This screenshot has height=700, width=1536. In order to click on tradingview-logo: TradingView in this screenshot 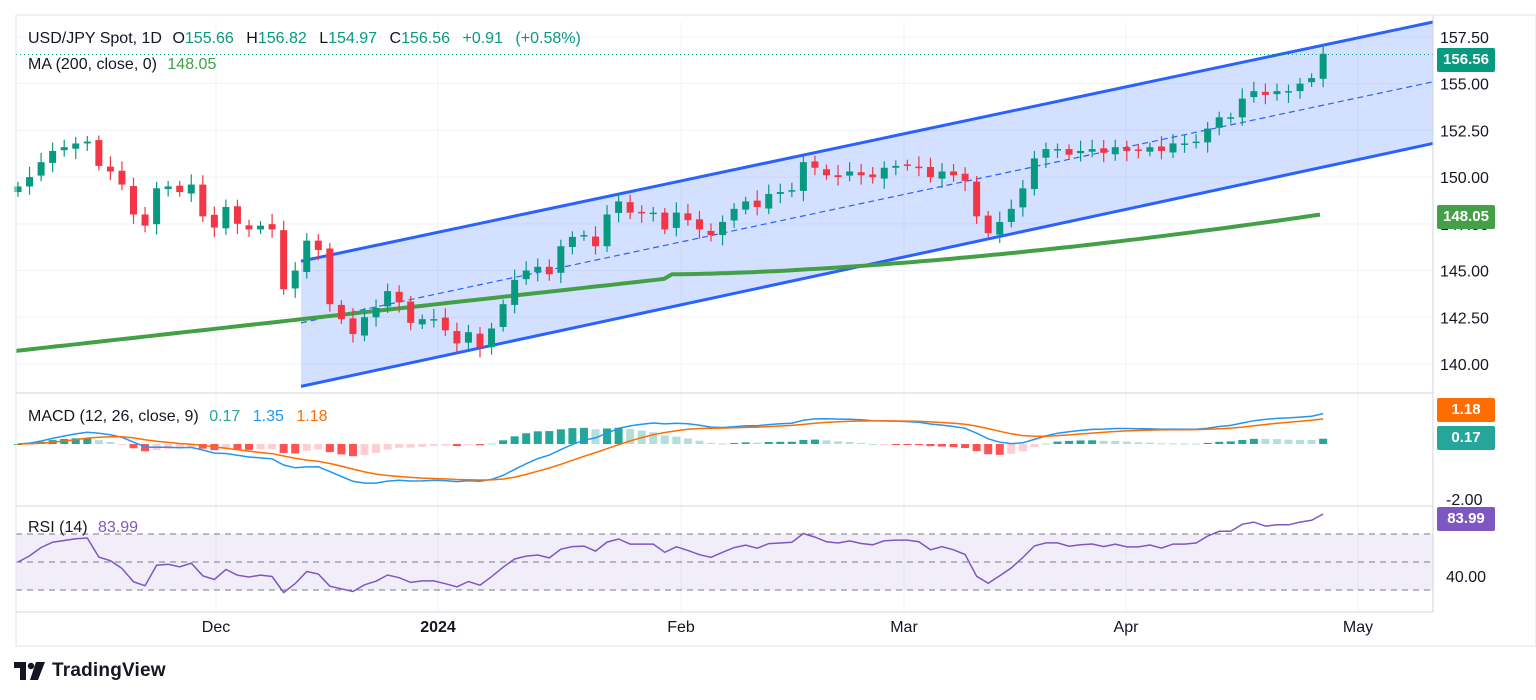, I will do `click(90, 671)`.